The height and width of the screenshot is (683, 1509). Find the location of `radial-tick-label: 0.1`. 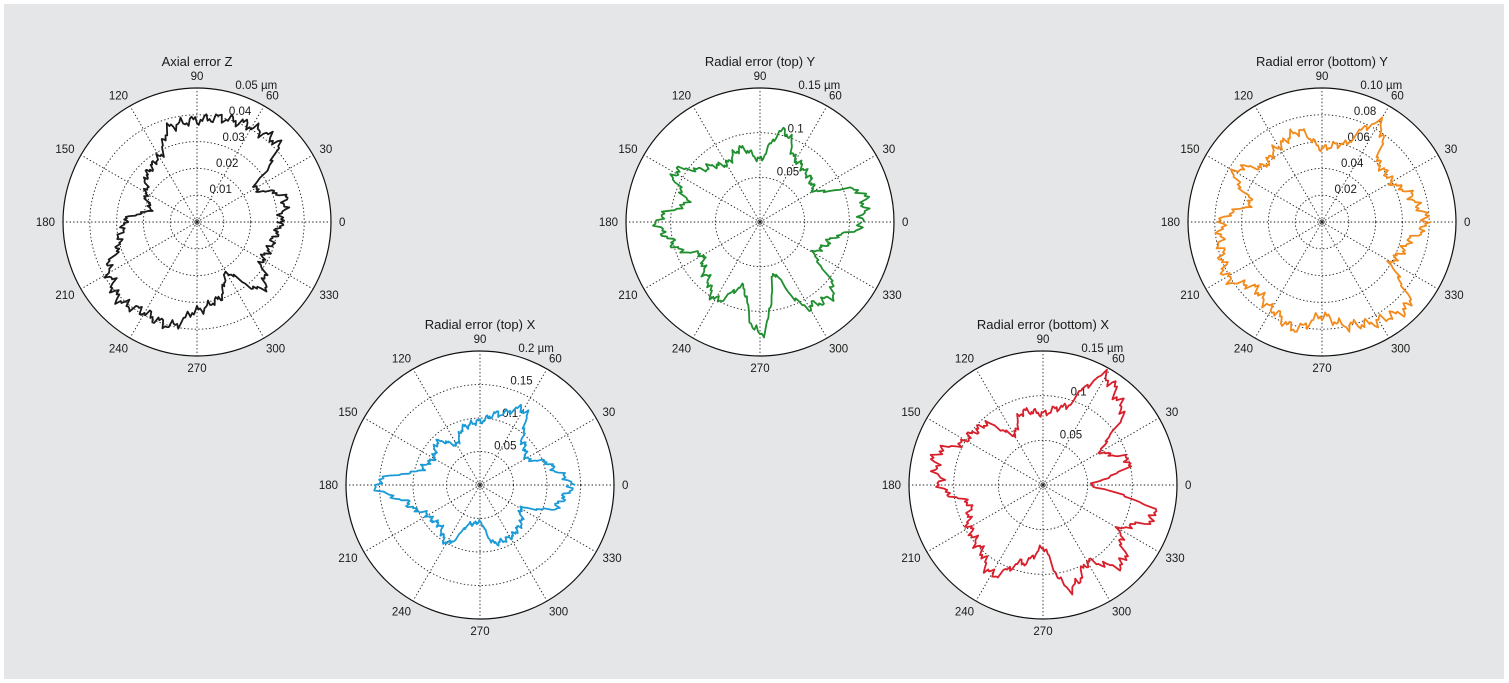

radial-tick-label: 0.1 is located at coordinates (796, 129).